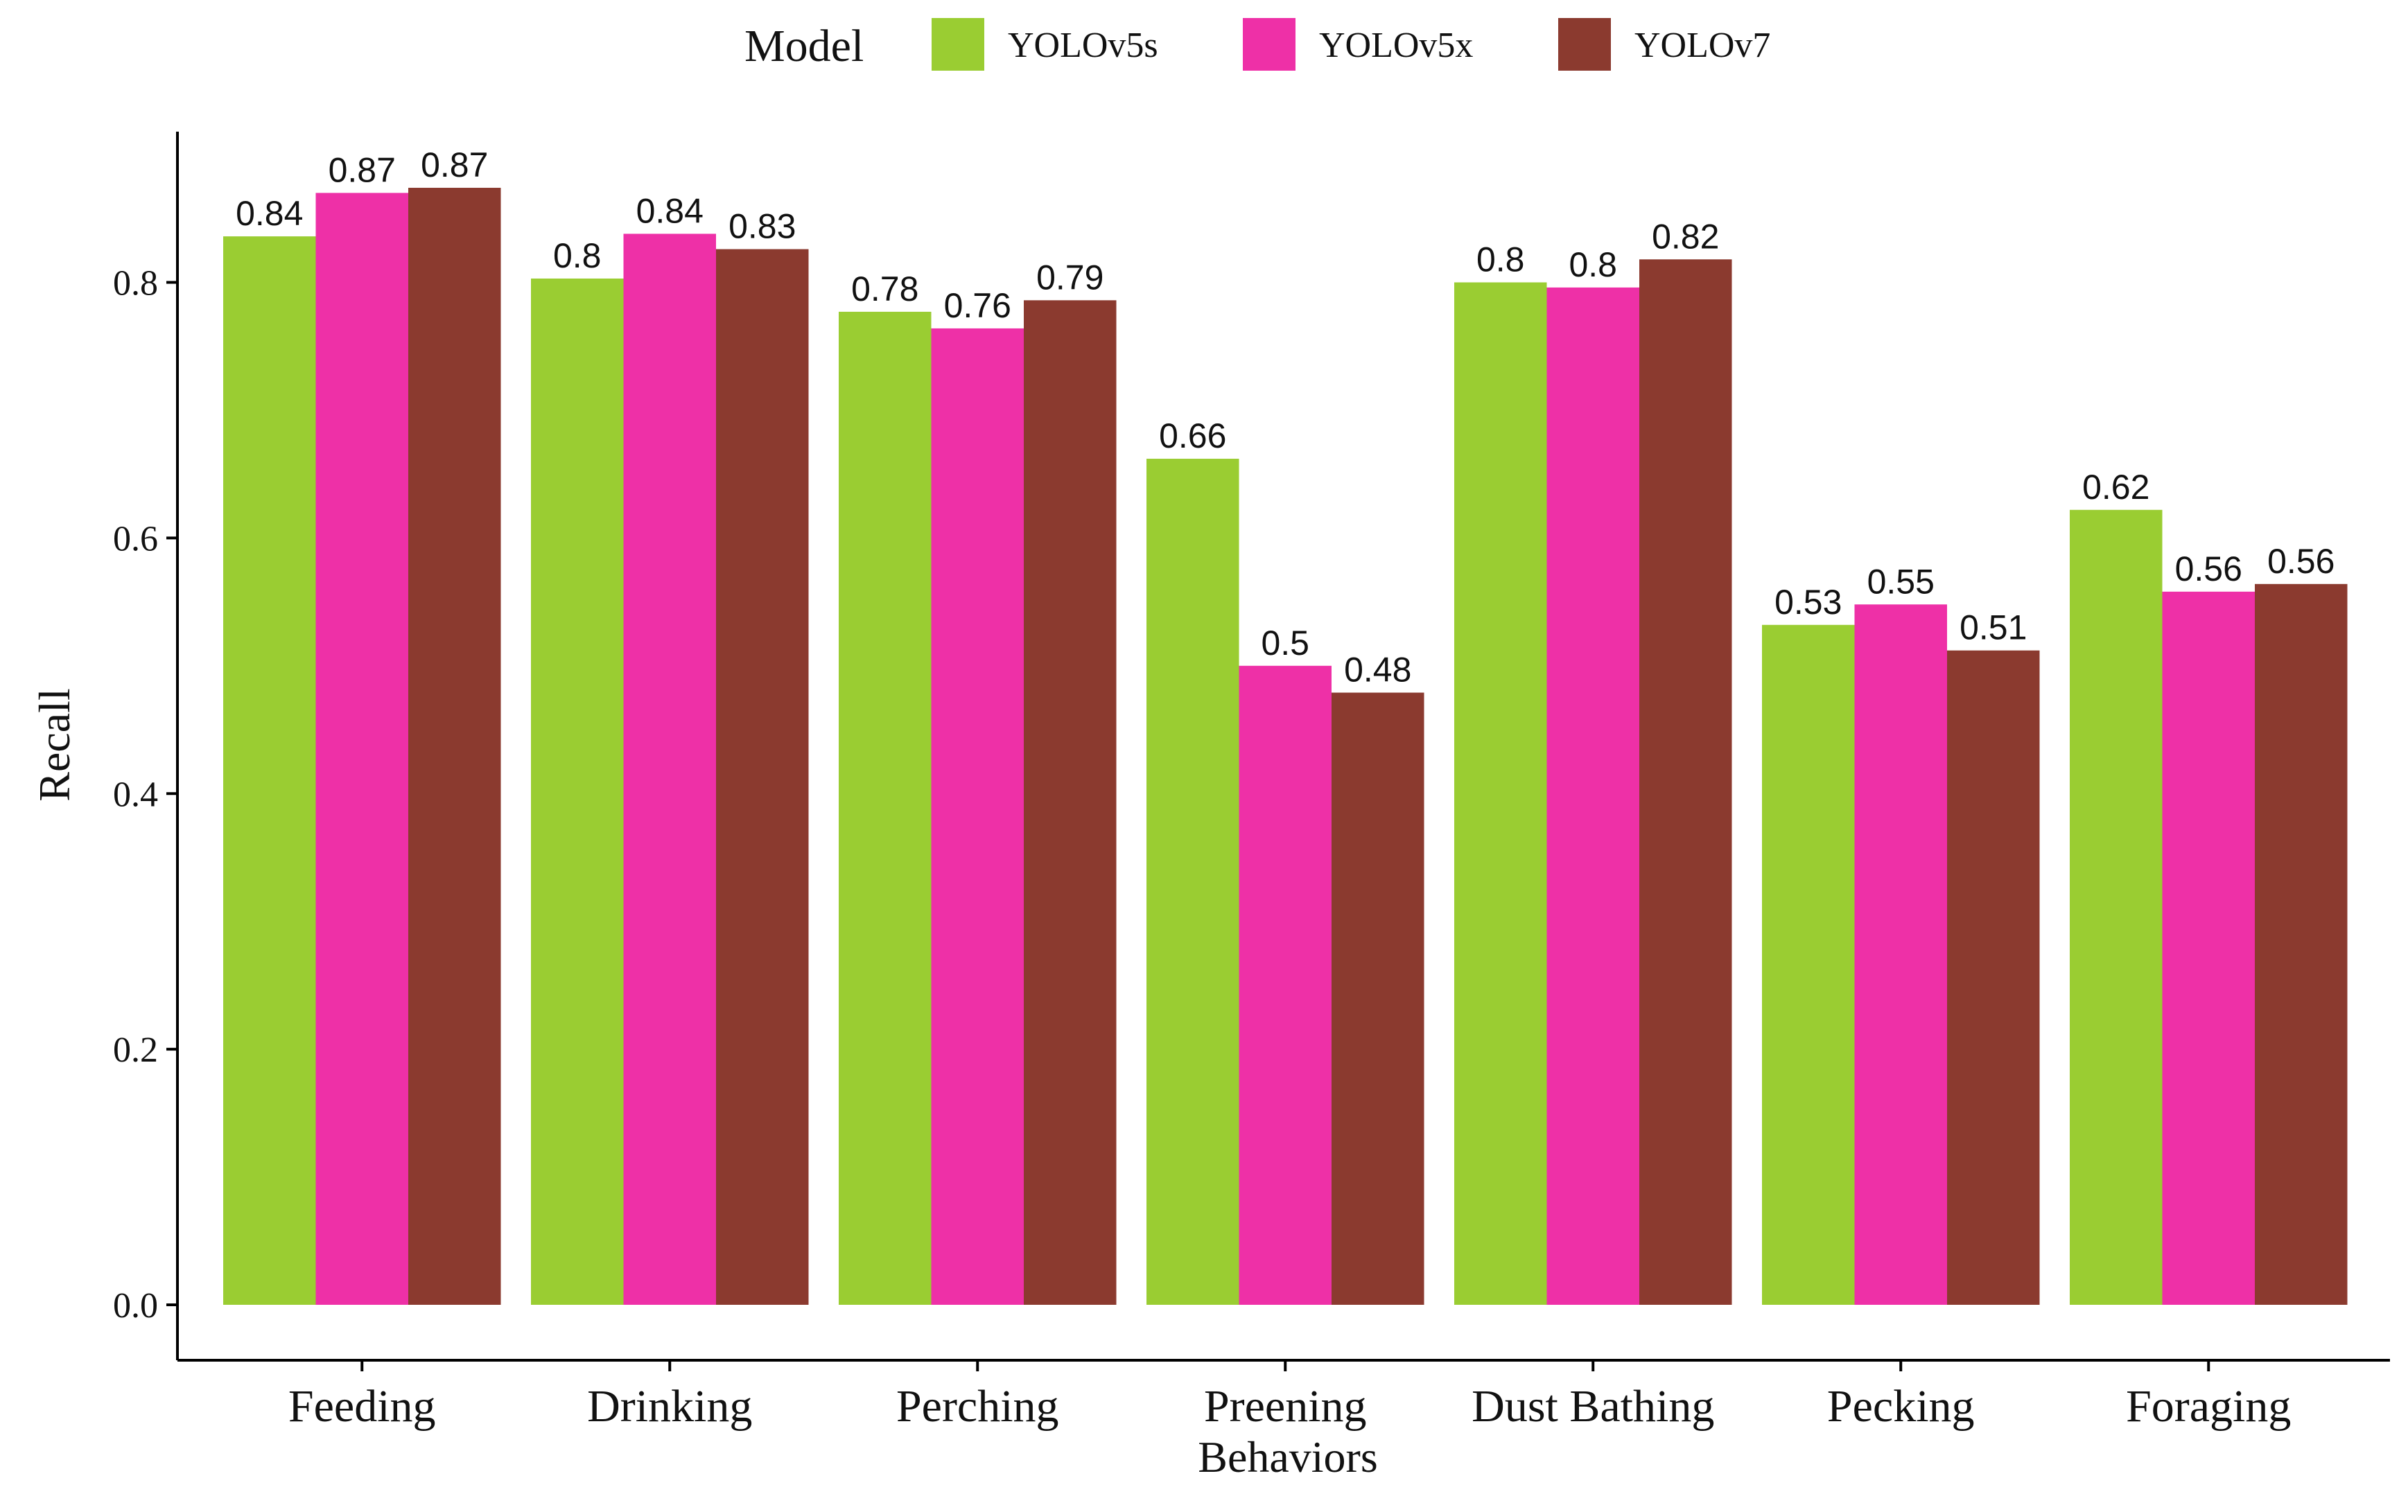 The height and width of the screenshot is (1512, 2408). Describe the element at coordinates (1377, 670) in the screenshot. I see `data-label: 0.48` at that location.